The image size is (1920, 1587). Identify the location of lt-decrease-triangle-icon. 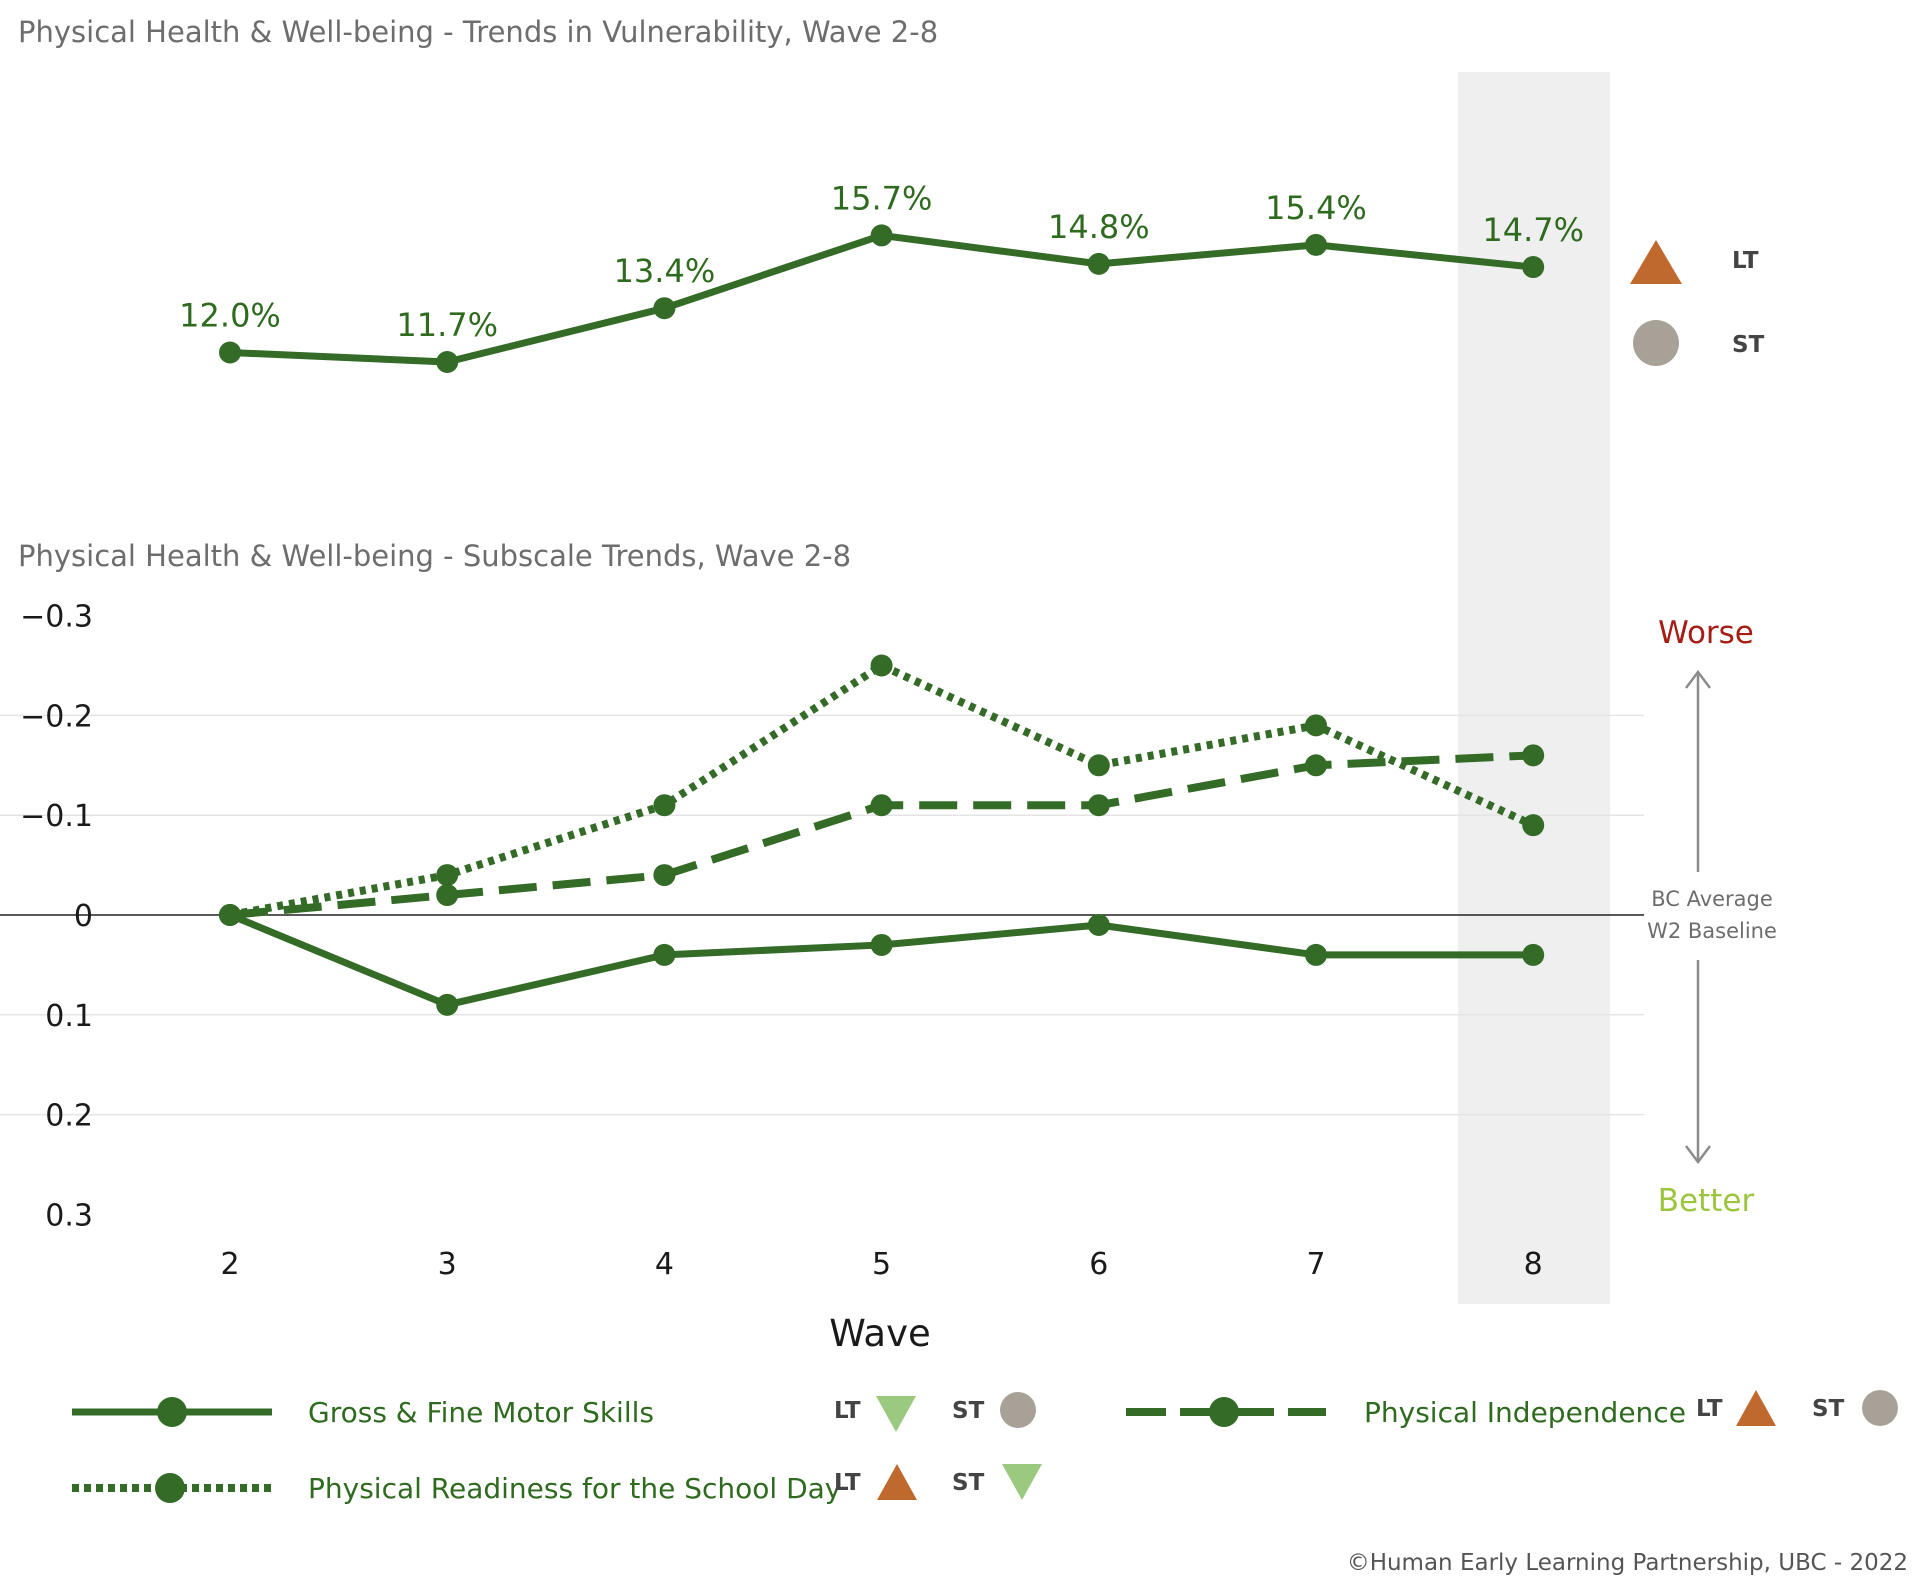
(896, 1414).